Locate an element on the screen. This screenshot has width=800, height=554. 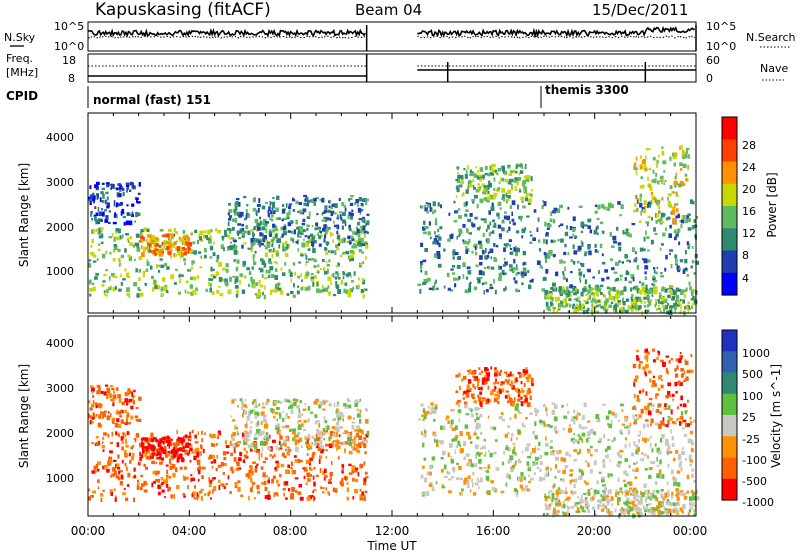
power-colorbar-frame is located at coordinates (729, 206).